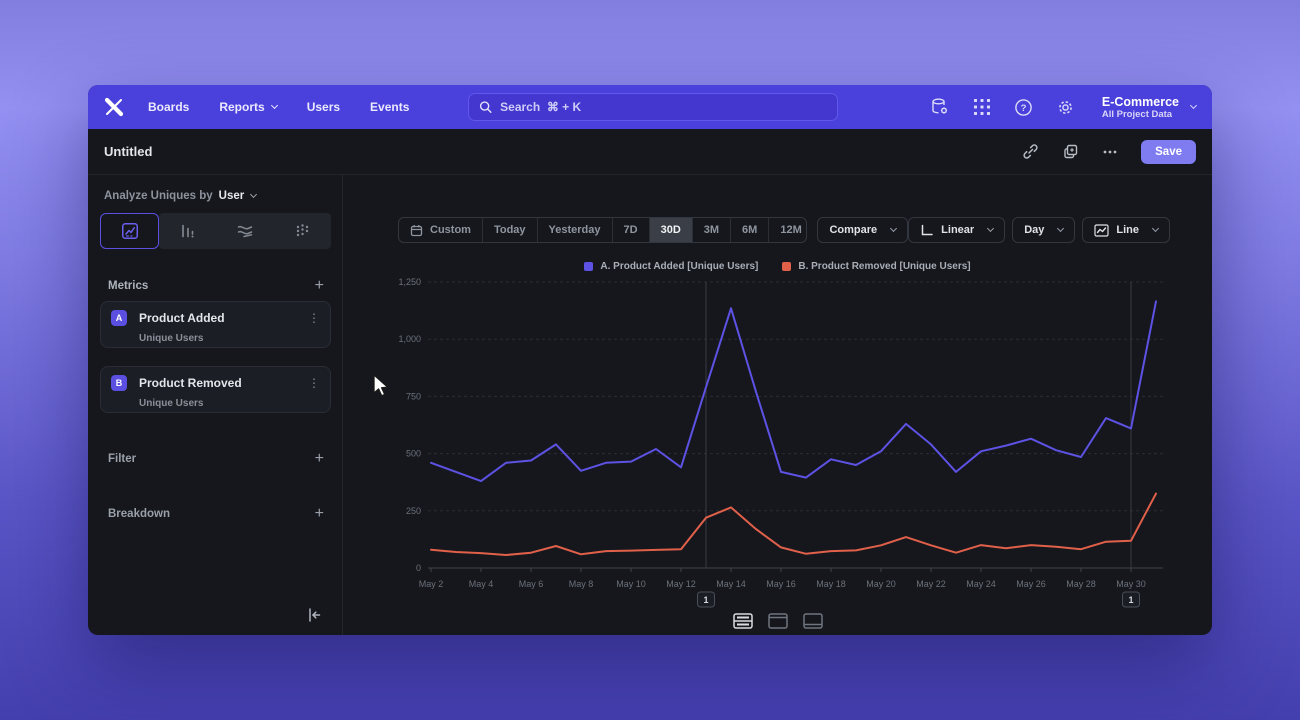 This screenshot has width=1300, height=720. Describe the element at coordinates (663, 107) in the screenshot. I see `search-input` at that location.